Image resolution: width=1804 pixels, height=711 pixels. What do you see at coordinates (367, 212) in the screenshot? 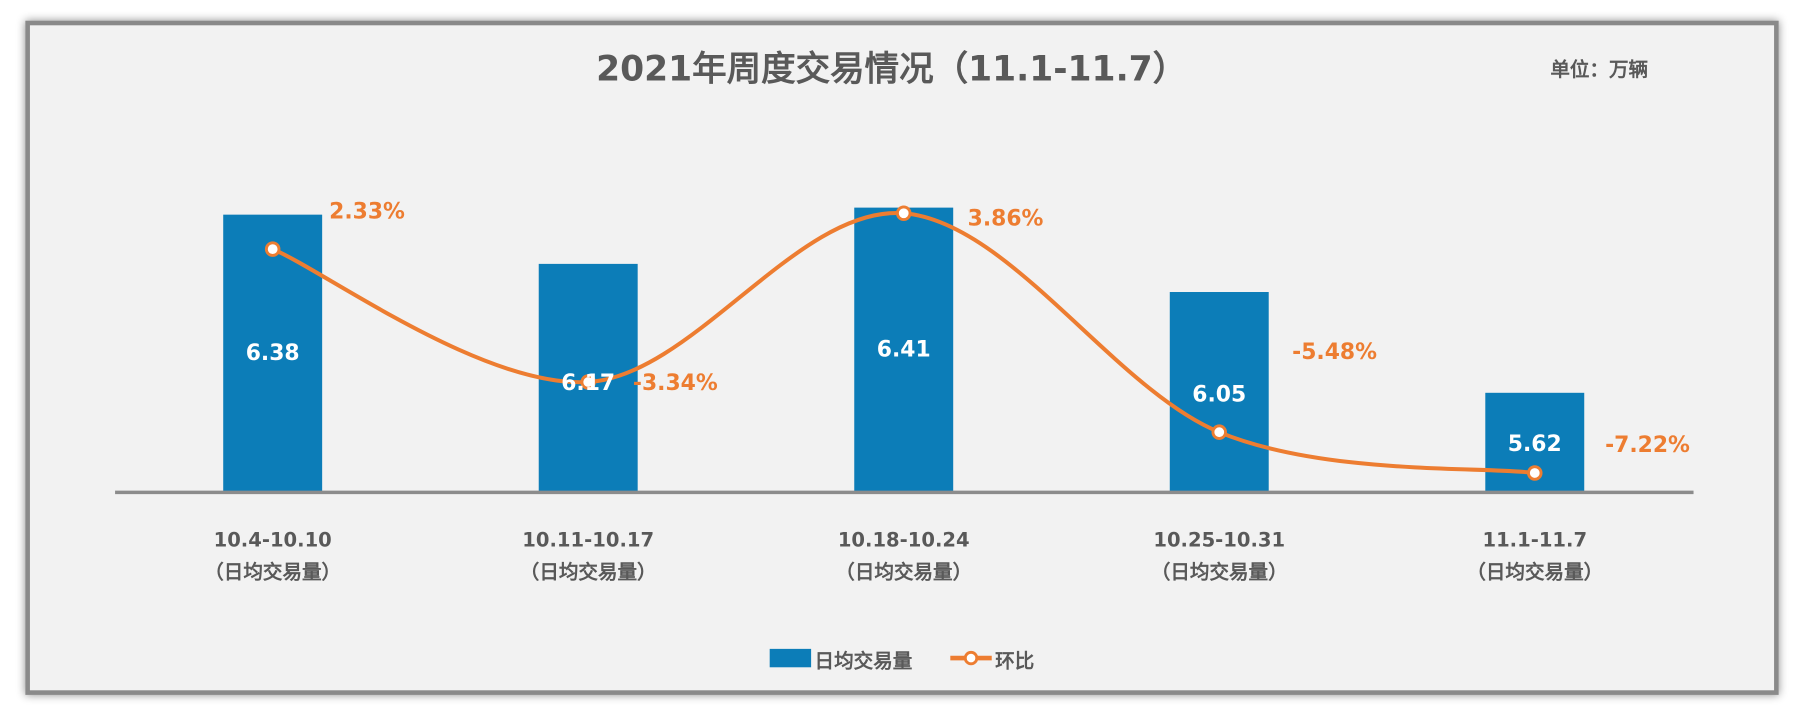
I see `line-value-label: 2.33%` at bounding box center [367, 212].